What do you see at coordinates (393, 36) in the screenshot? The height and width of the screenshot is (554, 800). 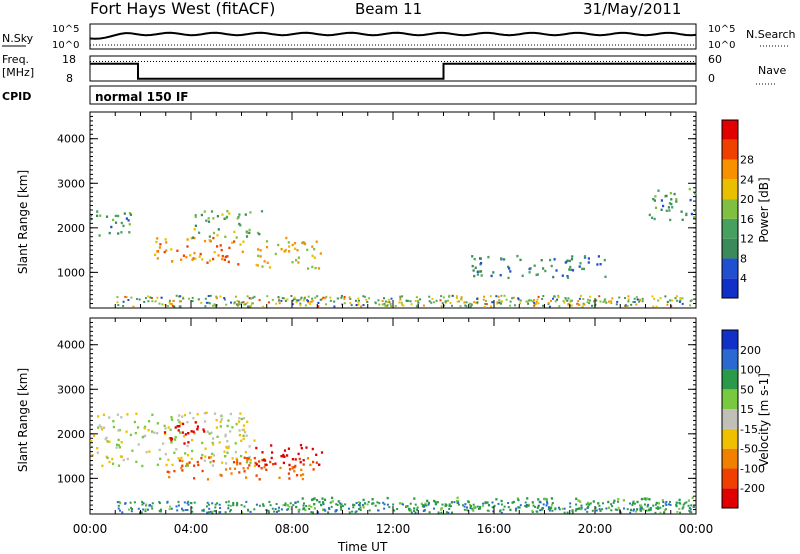 I see `nsky-panel` at bounding box center [393, 36].